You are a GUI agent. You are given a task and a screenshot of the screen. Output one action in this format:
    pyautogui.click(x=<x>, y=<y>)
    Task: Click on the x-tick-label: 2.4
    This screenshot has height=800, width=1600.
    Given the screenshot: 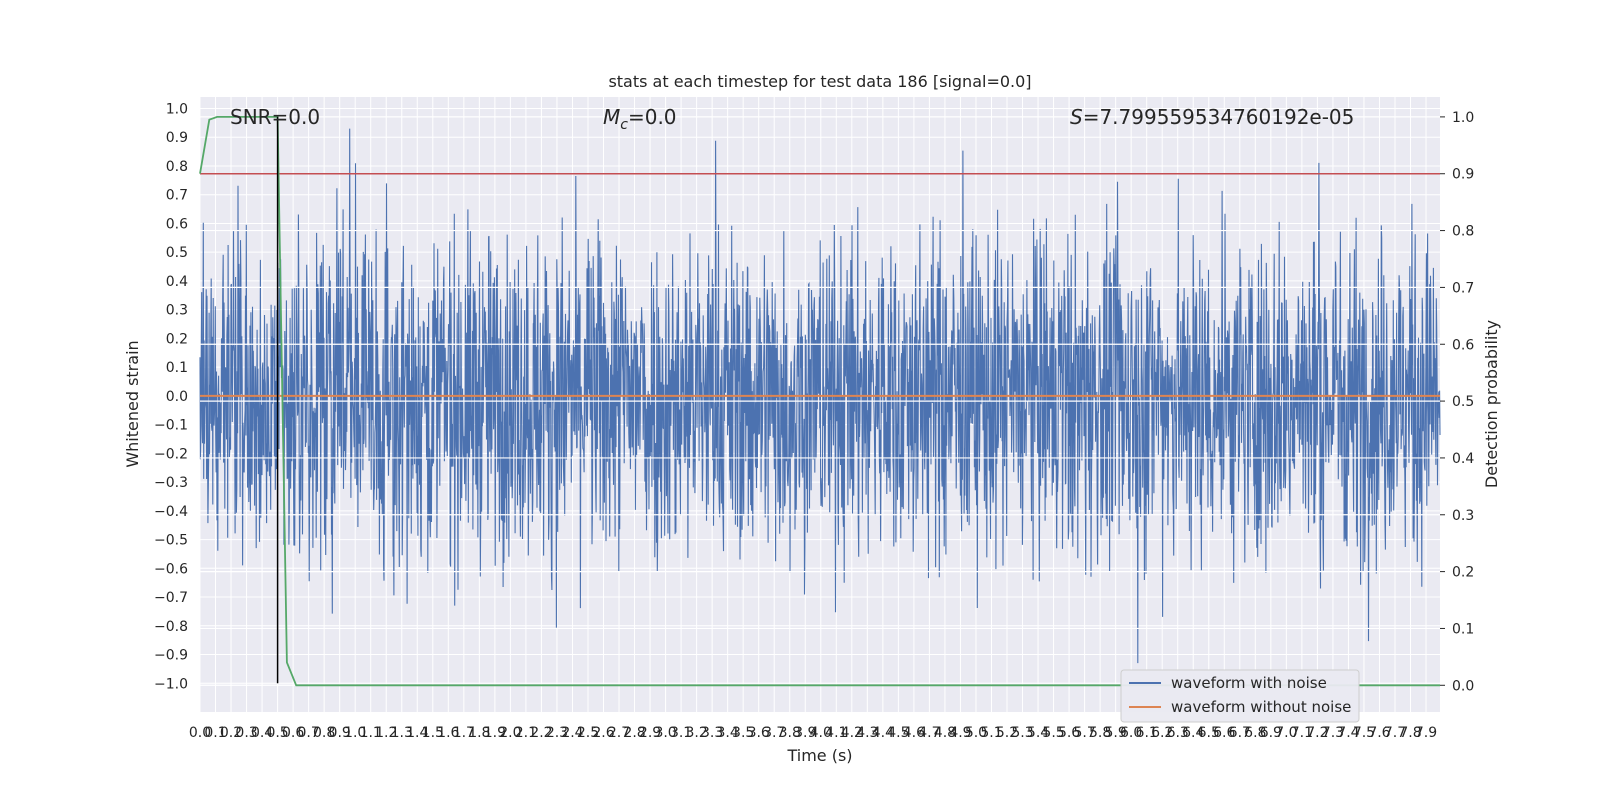 What is the action you would take?
    pyautogui.click(x=572, y=733)
    